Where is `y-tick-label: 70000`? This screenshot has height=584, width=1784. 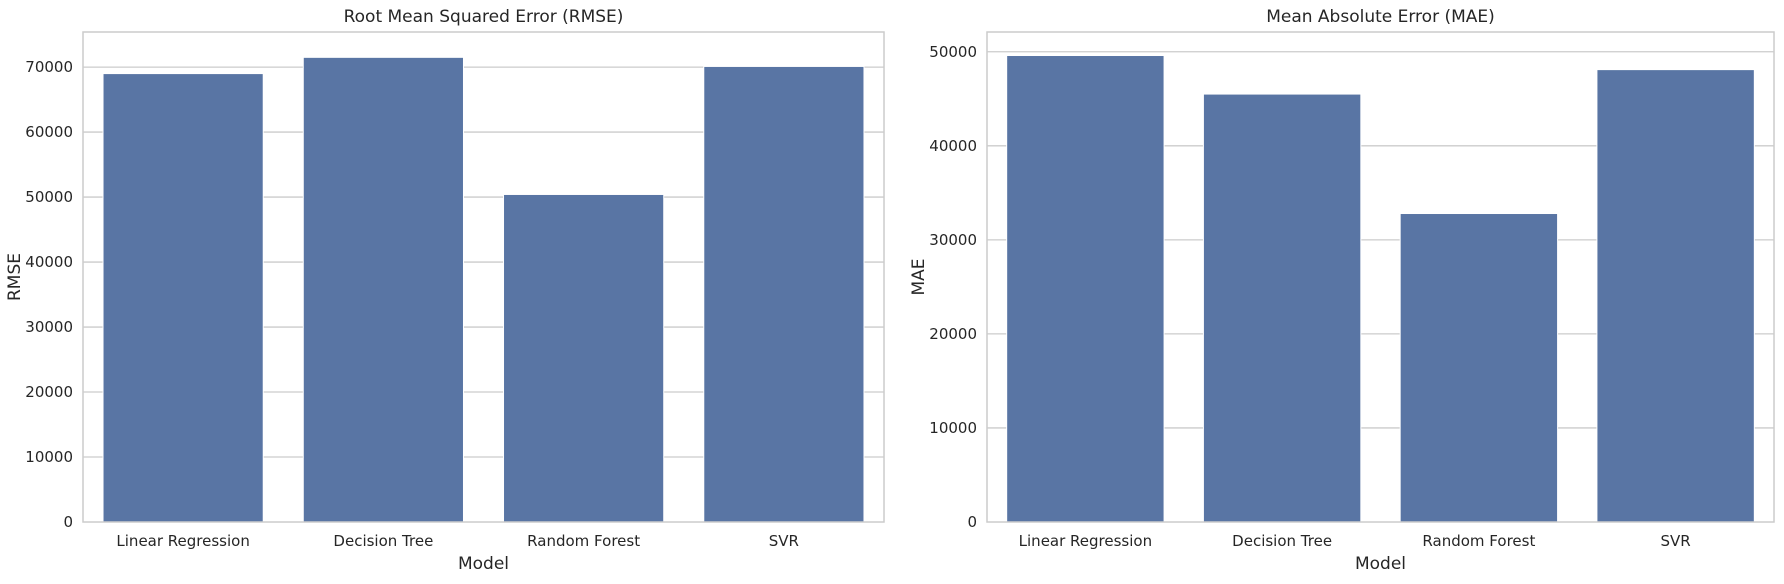
y-tick-label: 70000 is located at coordinates (49, 67).